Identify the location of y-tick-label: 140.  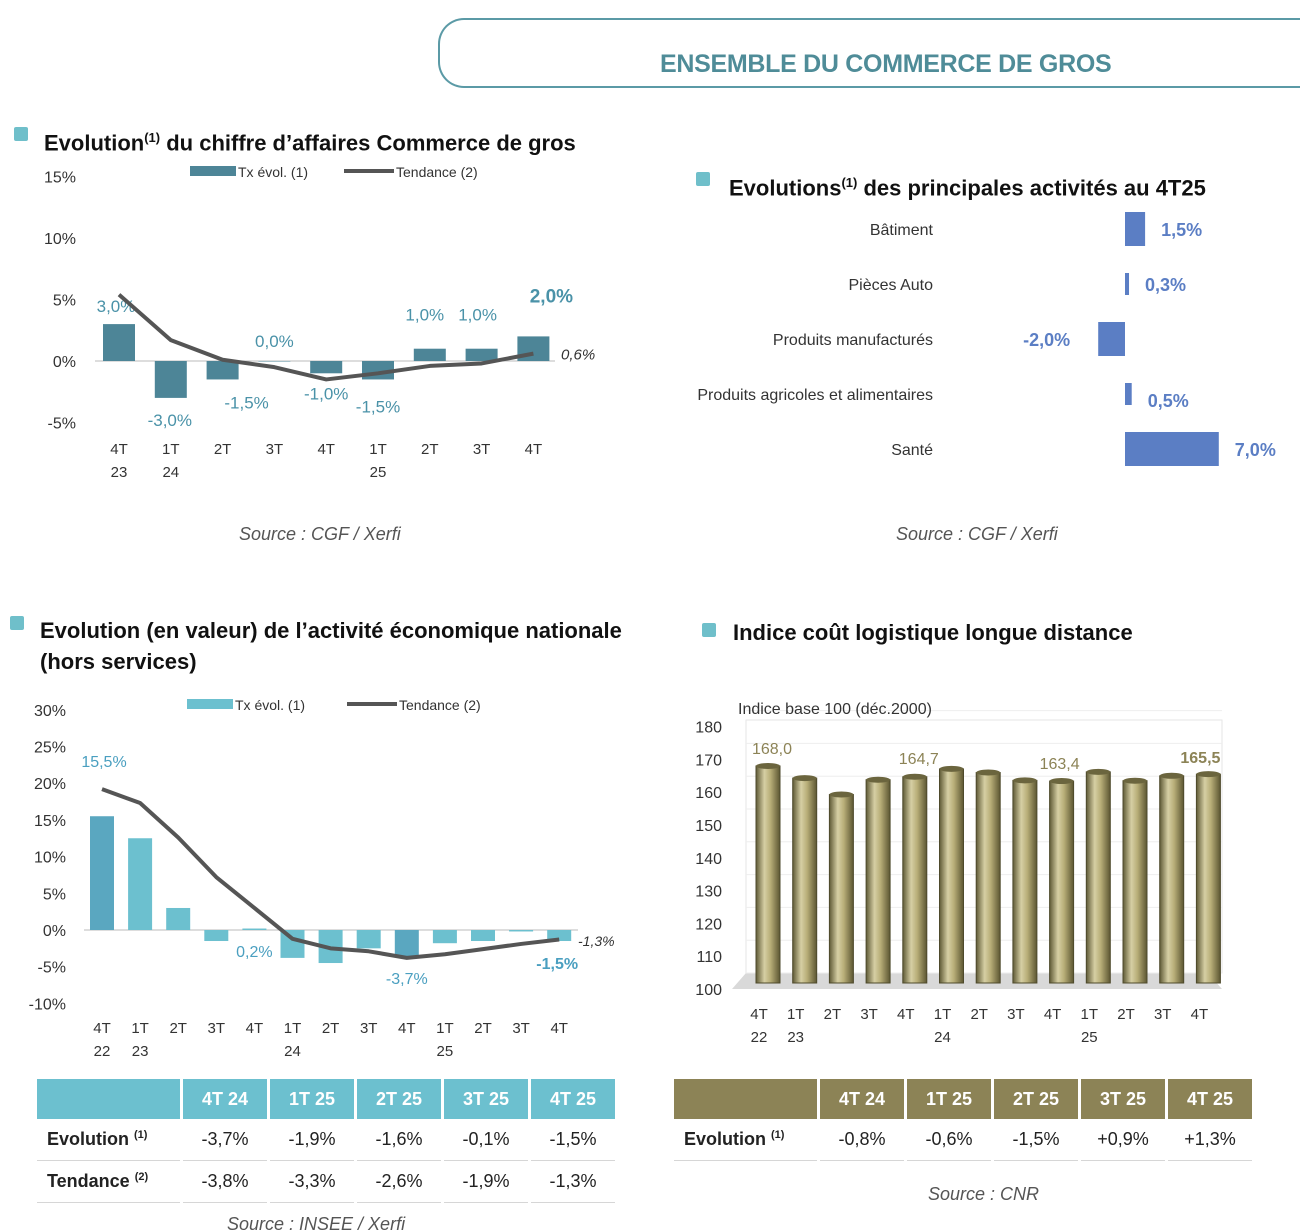
(708, 859).